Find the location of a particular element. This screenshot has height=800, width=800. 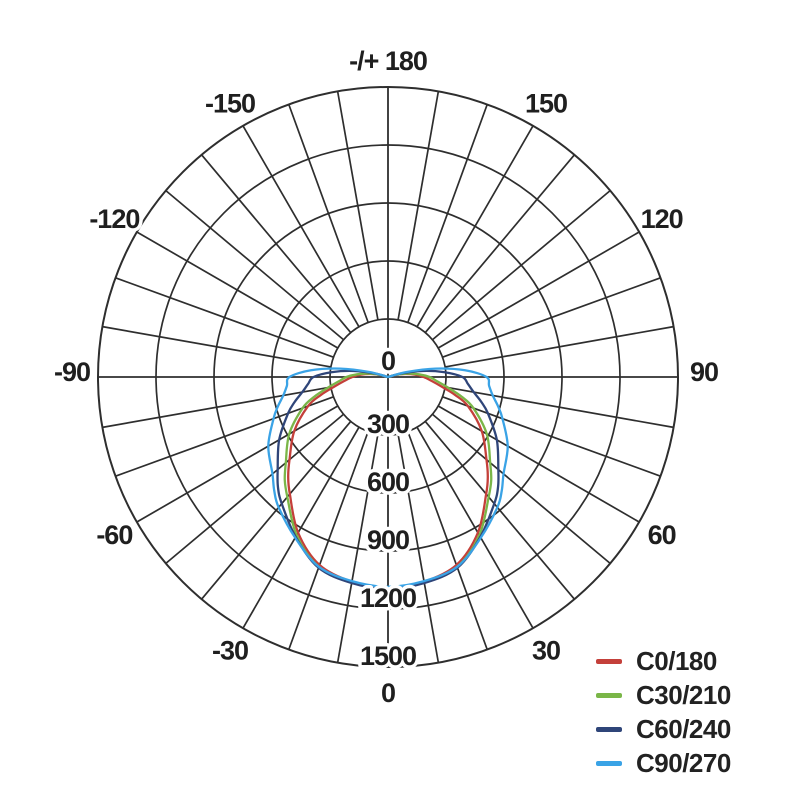

radial-tick-label: 900 is located at coordinates (388, 540).